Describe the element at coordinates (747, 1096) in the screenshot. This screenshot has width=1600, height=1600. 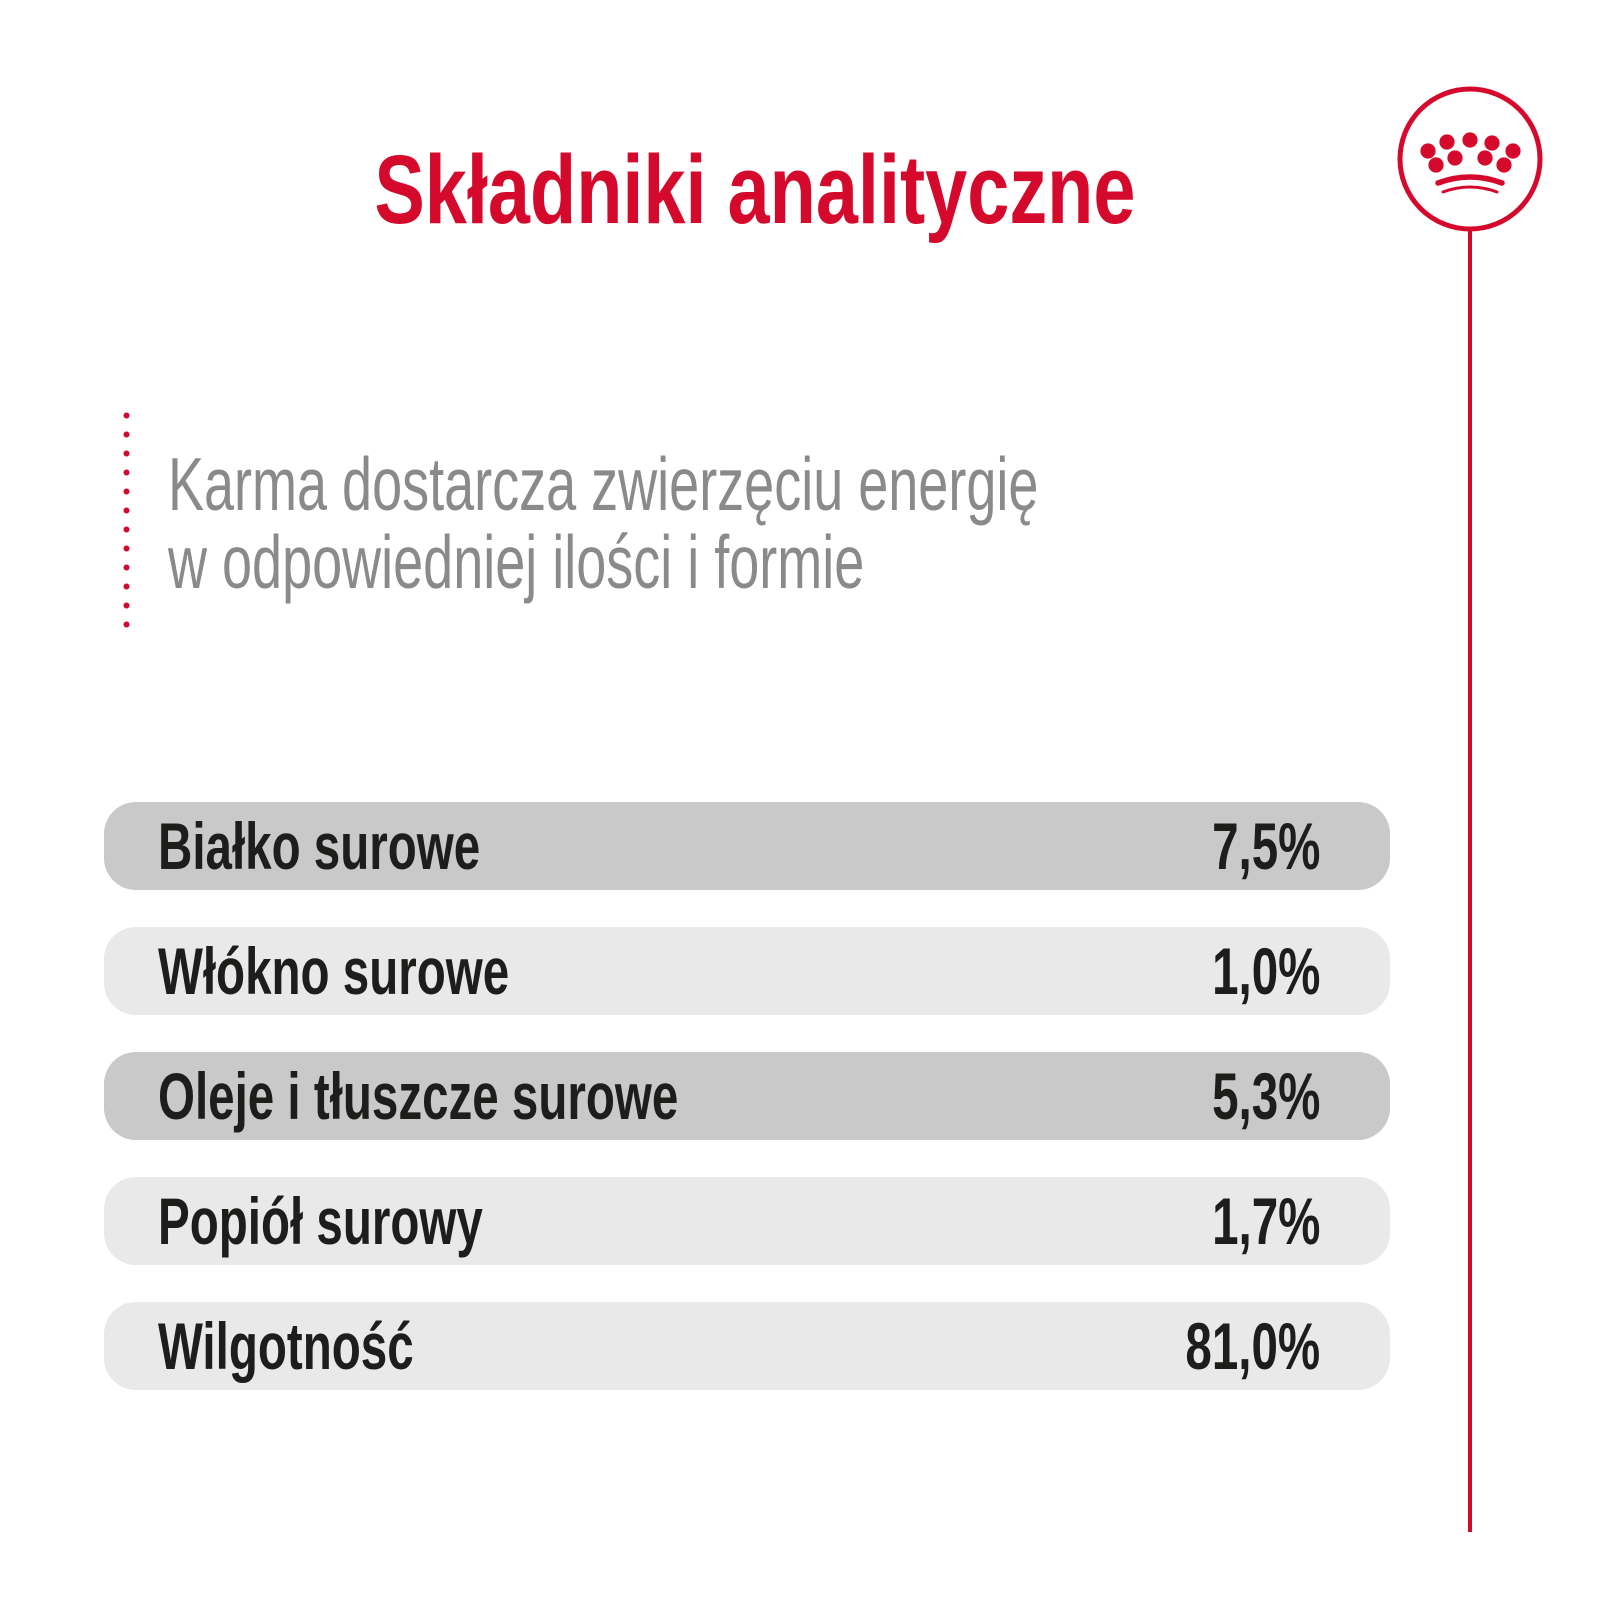
I see `table-row: Oleje i tłuszcze surowe 5,3%` at that location.